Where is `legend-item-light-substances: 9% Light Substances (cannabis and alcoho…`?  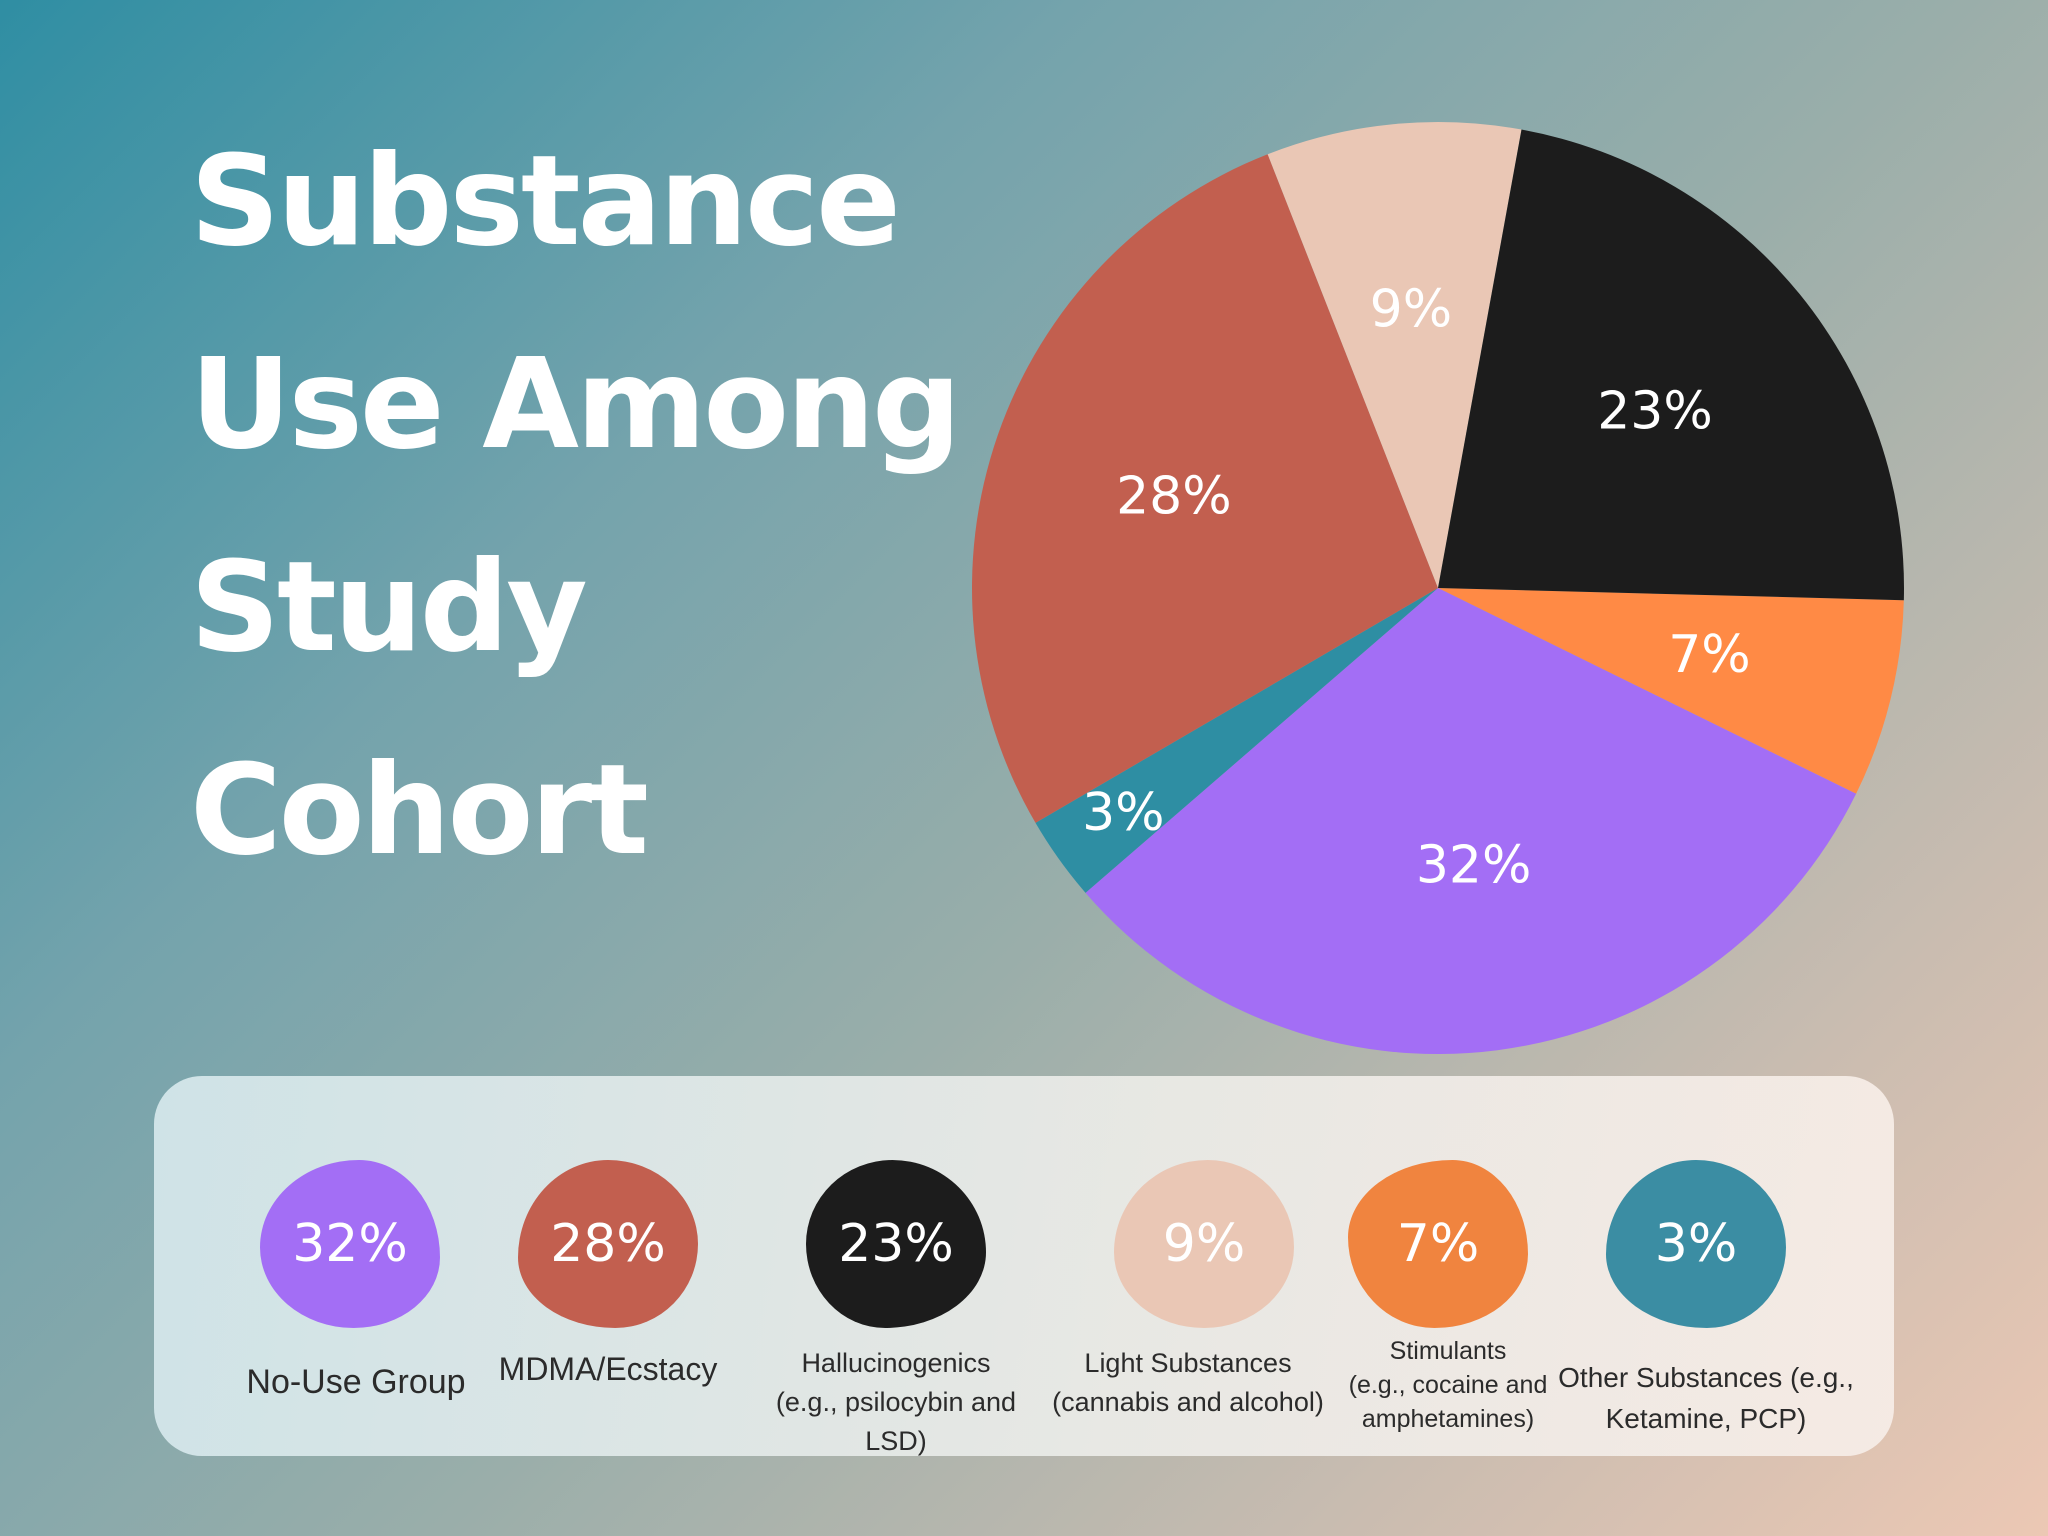 legend-item-light-substances: 9% Light Substances (cannabis and alcoho… is located at coordinates (1188, 1266).